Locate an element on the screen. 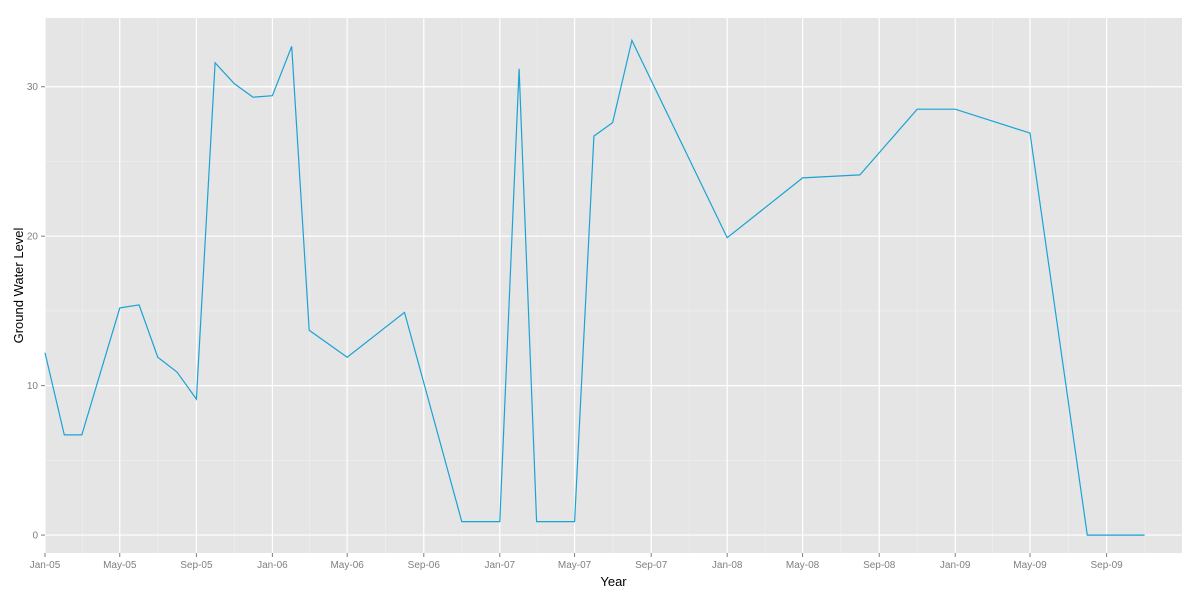 This screenshot has width=1200, height=600. x-tick-label: Jan-08 is located at coordinates (727, 565).